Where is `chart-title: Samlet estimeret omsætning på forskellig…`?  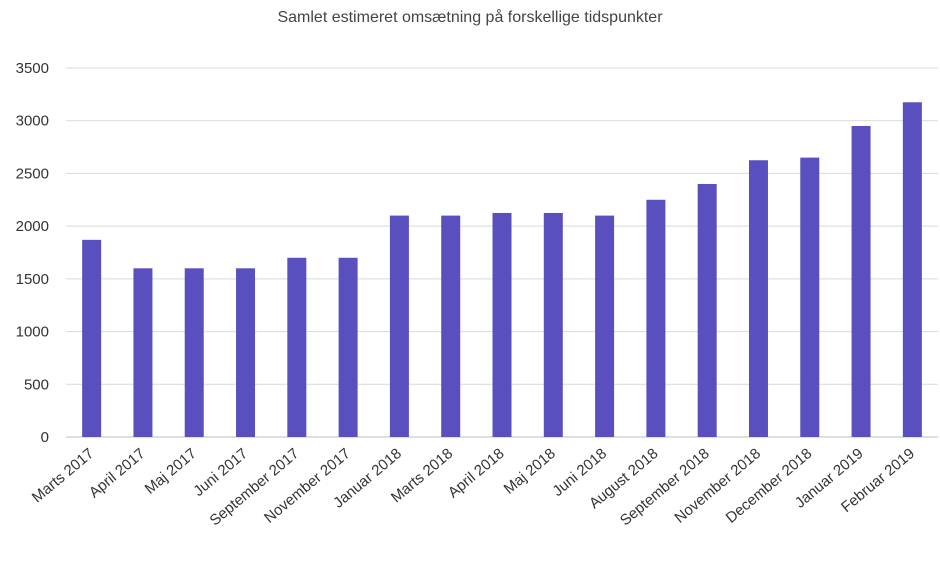
chart-title: Samlet estimeret omsætning på forskellig… is located at coordinates (470, 17).